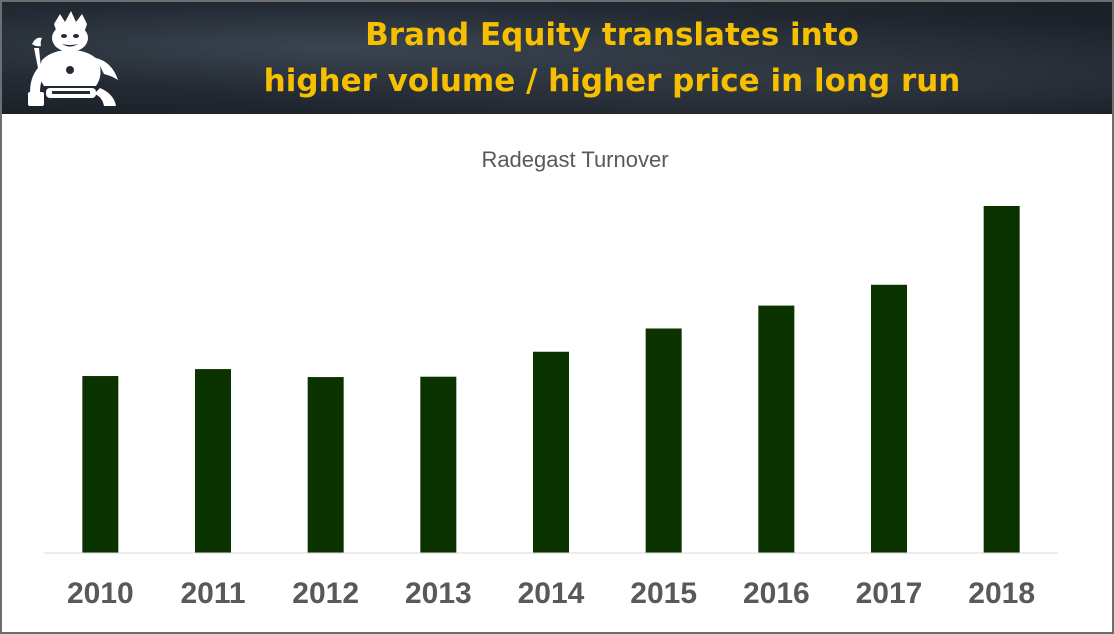 This screenshot has width=1114, height=634. What do you see at coordinates (551, 452) in the screenshot?
I see `bar-2014` at bounding box center [551, 452].